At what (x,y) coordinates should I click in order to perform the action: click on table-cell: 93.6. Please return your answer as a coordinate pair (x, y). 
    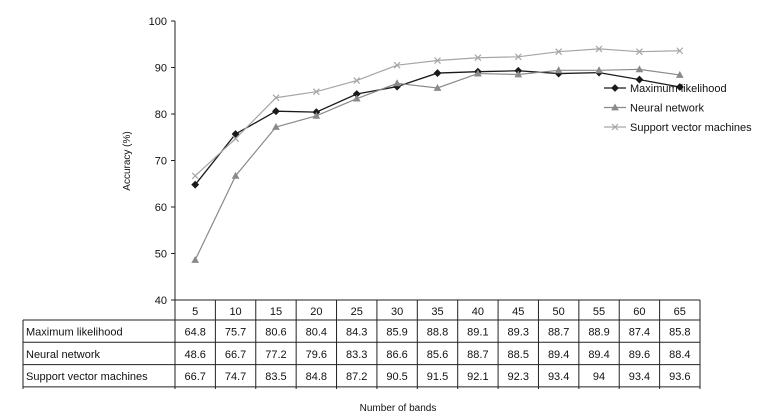
    Looking at the image, I should click on (679, 377).